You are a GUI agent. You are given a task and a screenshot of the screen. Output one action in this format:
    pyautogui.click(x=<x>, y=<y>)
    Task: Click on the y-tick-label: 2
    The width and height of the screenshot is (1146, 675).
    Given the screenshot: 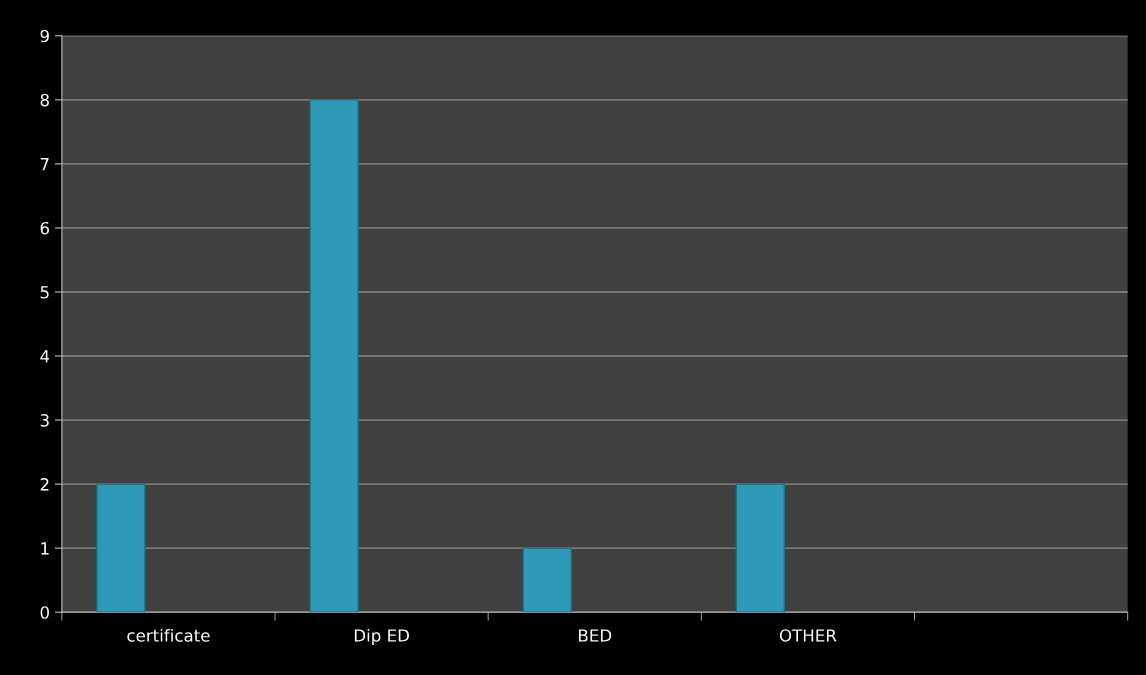 What is the action you would take?
    pyautogui.click(x=44, y=484)
    